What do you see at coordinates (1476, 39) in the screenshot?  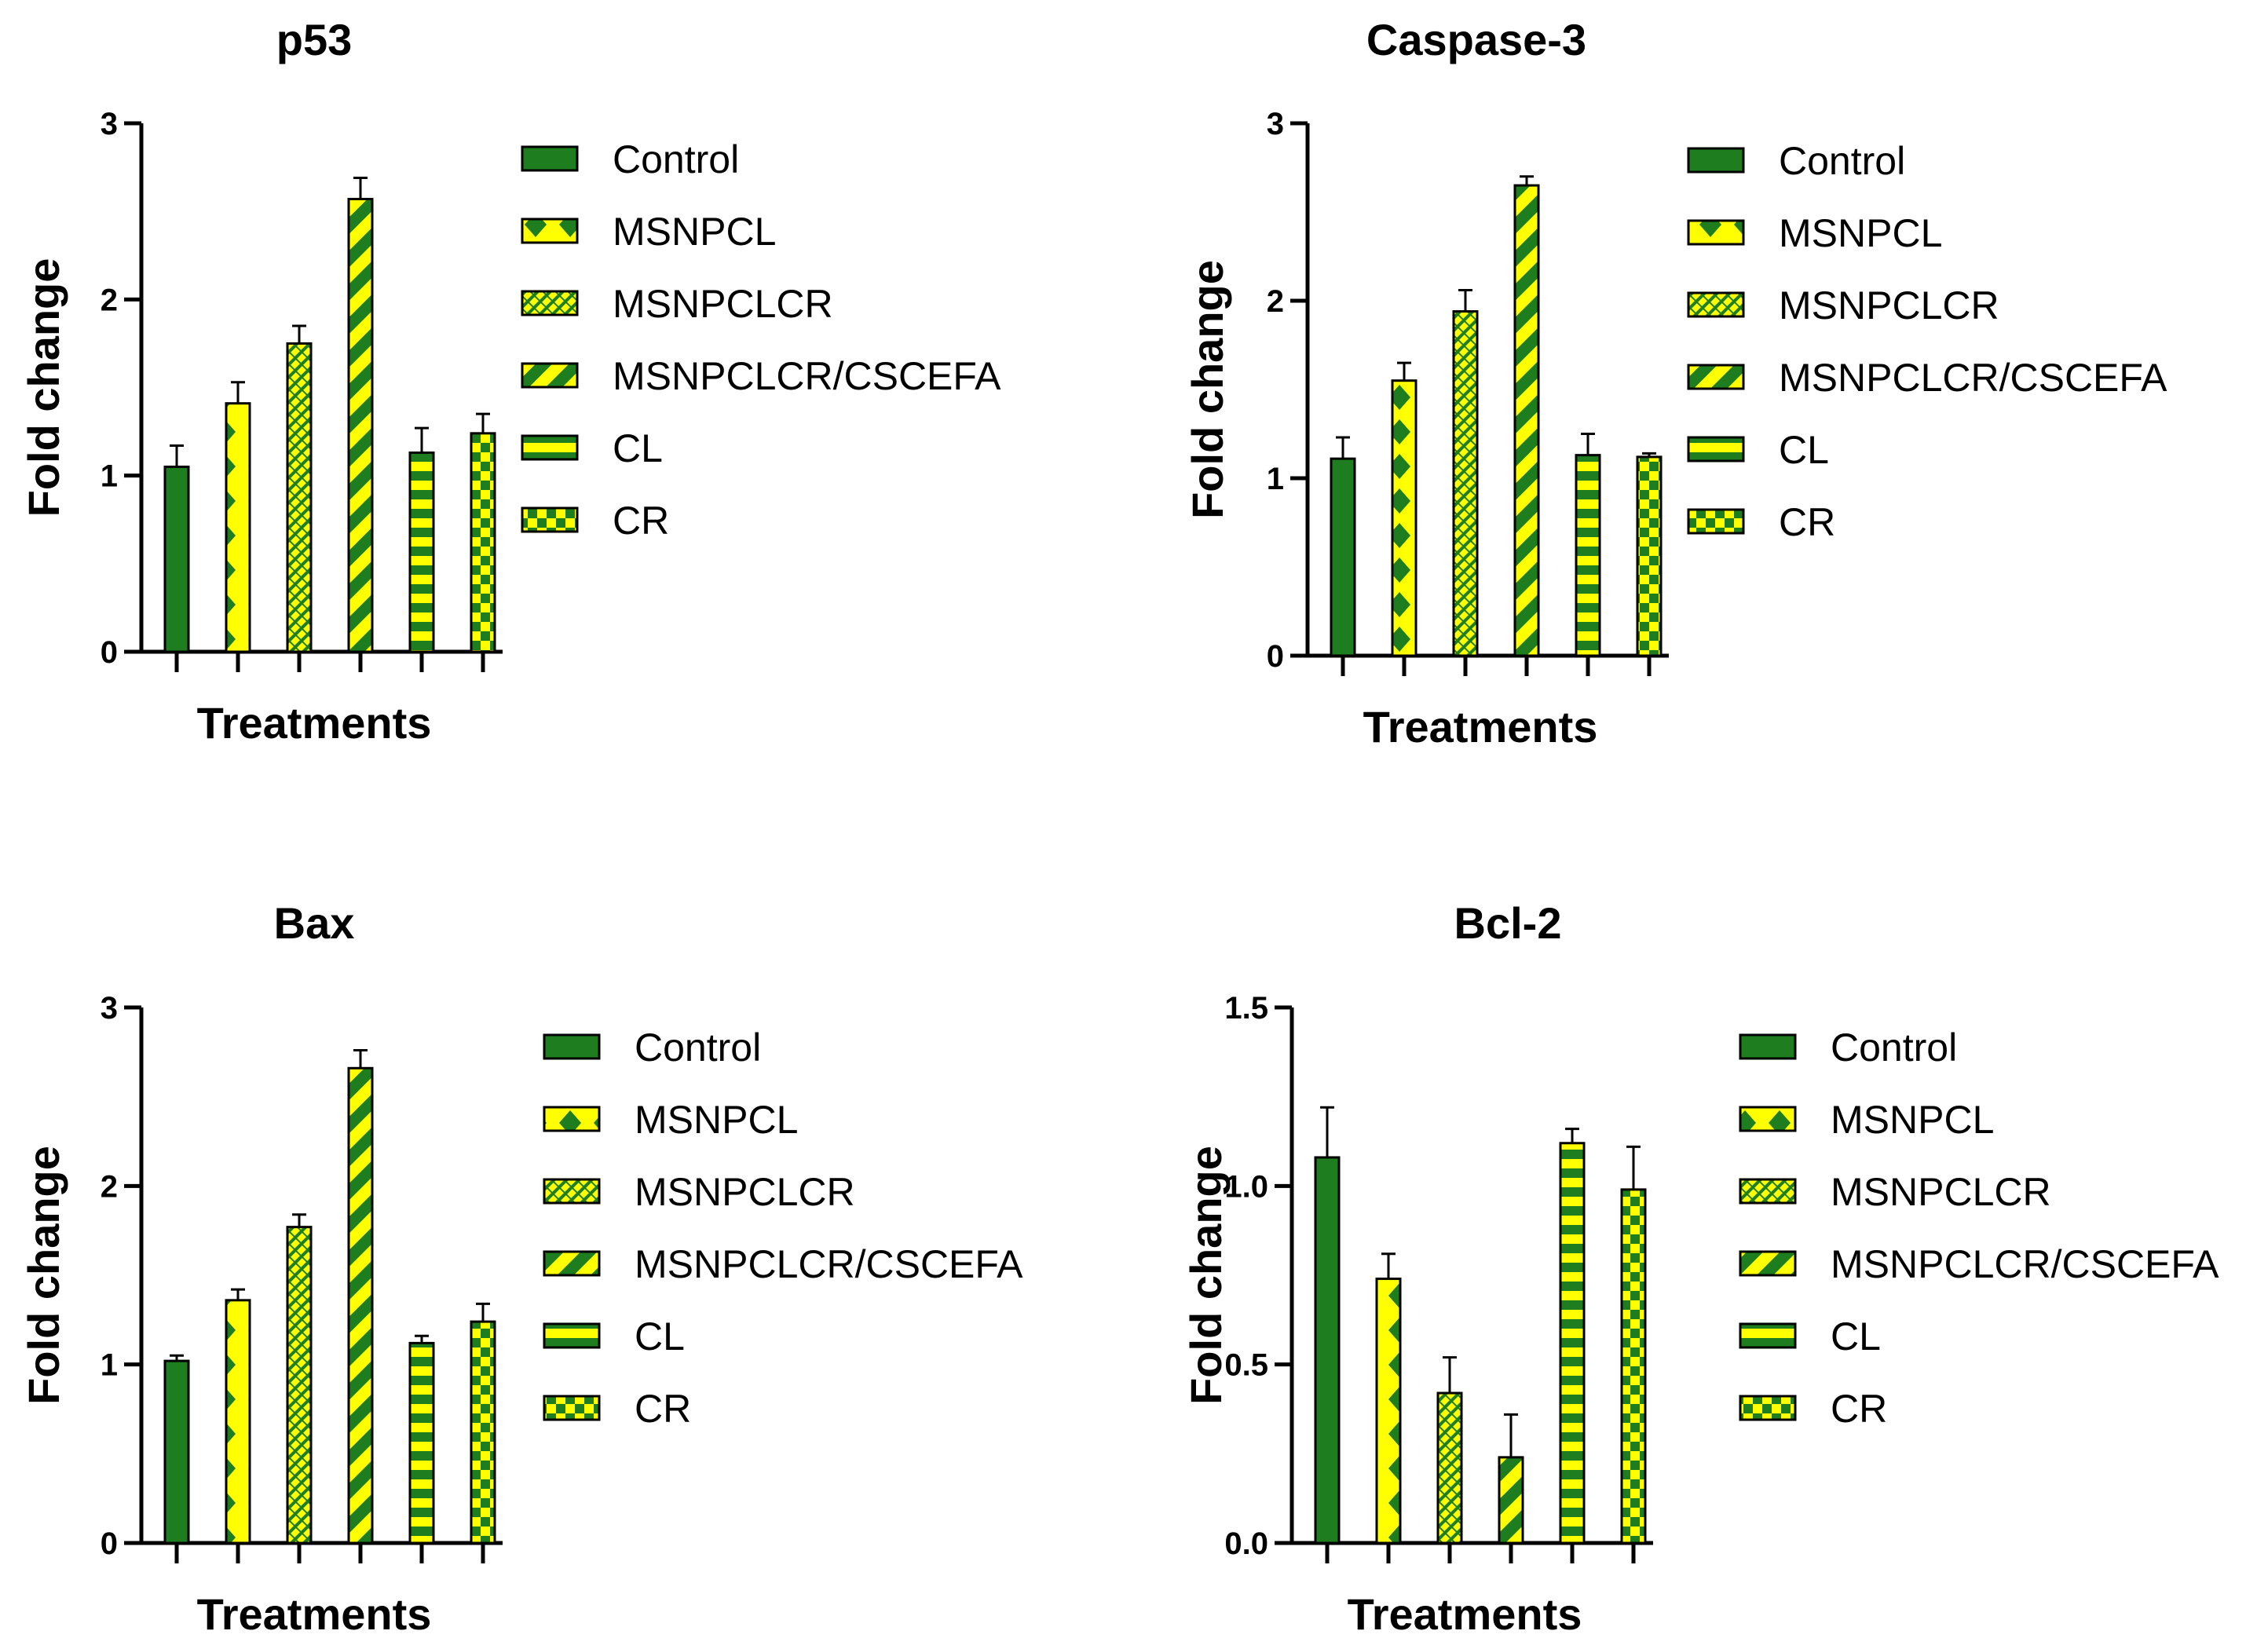 I see `chart-title: Caspase-3` at bounding box center [1476, 39].